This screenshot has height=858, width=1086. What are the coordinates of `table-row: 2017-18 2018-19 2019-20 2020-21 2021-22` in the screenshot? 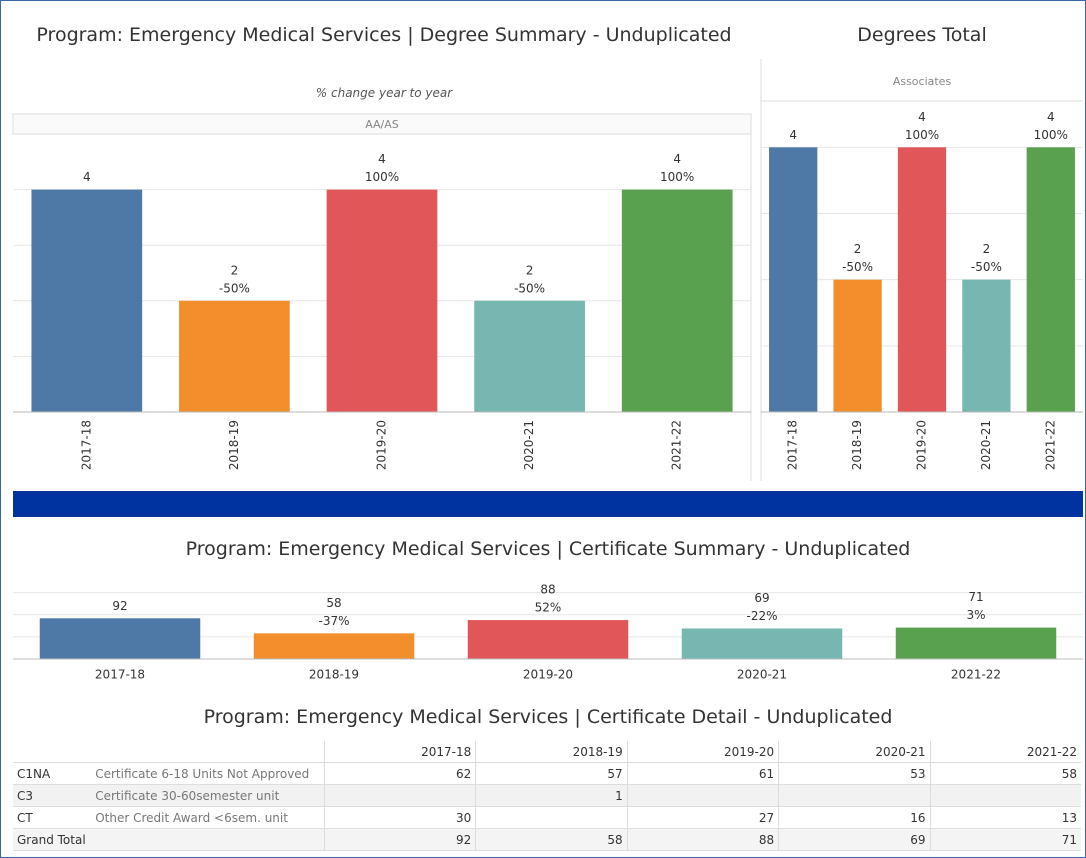 It's located at (547, 752).